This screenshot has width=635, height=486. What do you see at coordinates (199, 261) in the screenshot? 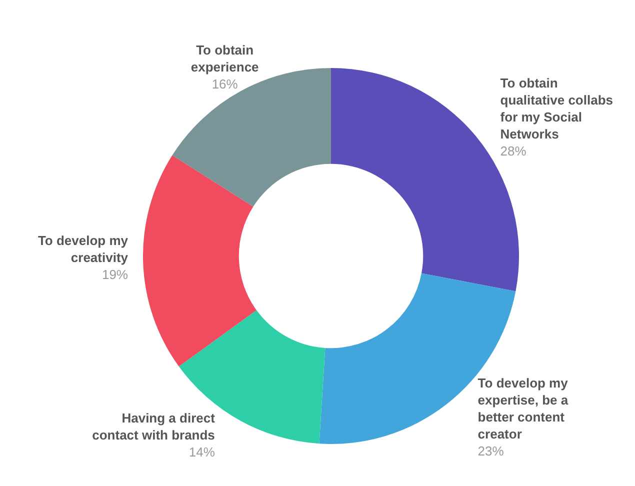
I see `donut-slice` at bounding box center [199, 261].